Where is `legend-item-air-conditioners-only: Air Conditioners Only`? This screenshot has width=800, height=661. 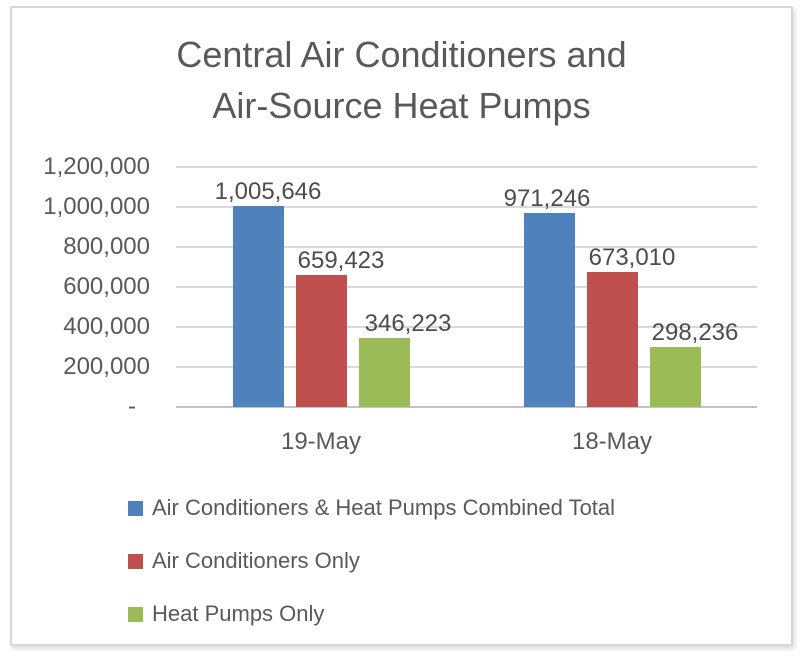
legend-item-air-conditioners-only: Air Conditioners Only is located at coordinates (244, 560).